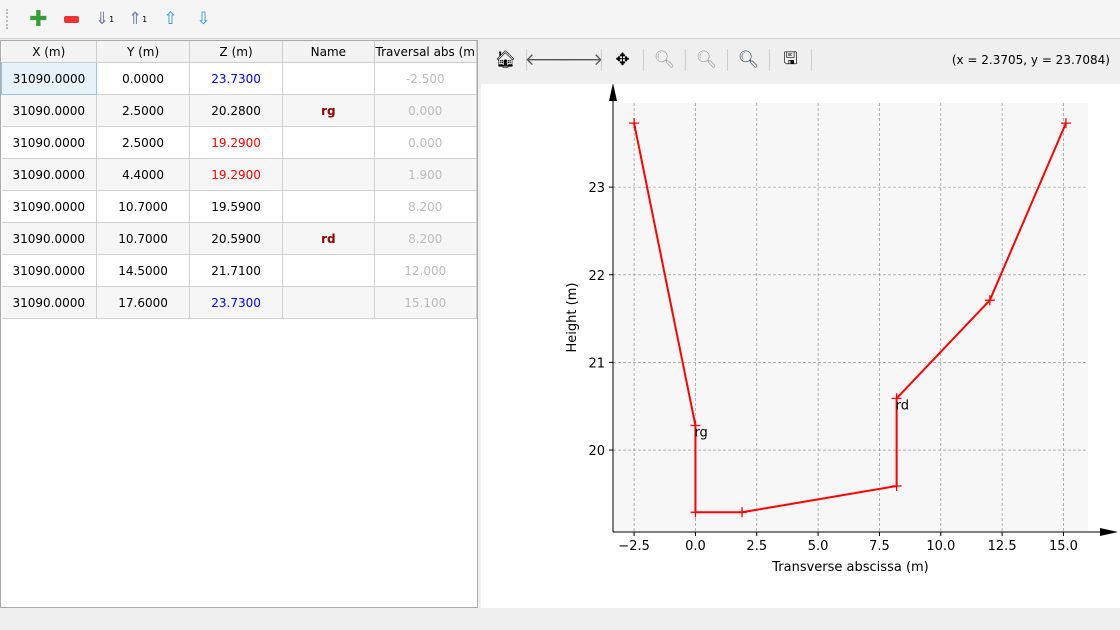  I want to click on x-tick-label: 5.0, so click(818, 546).